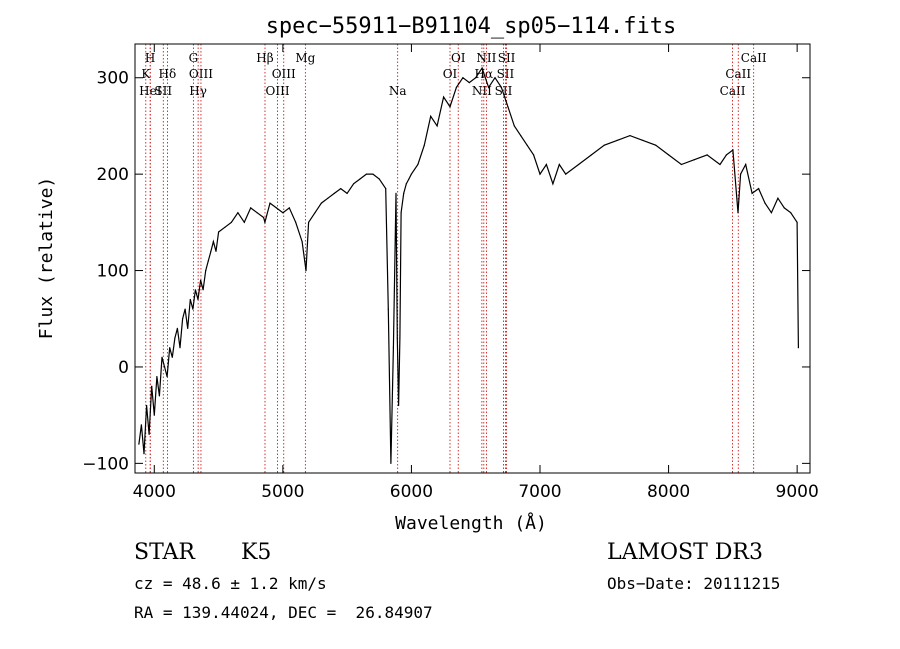  Describe the element at coordinates (471, 26) in the screenshot. I see `chart-title: spec−55911−B91104_sp05−114.fits` at that location.